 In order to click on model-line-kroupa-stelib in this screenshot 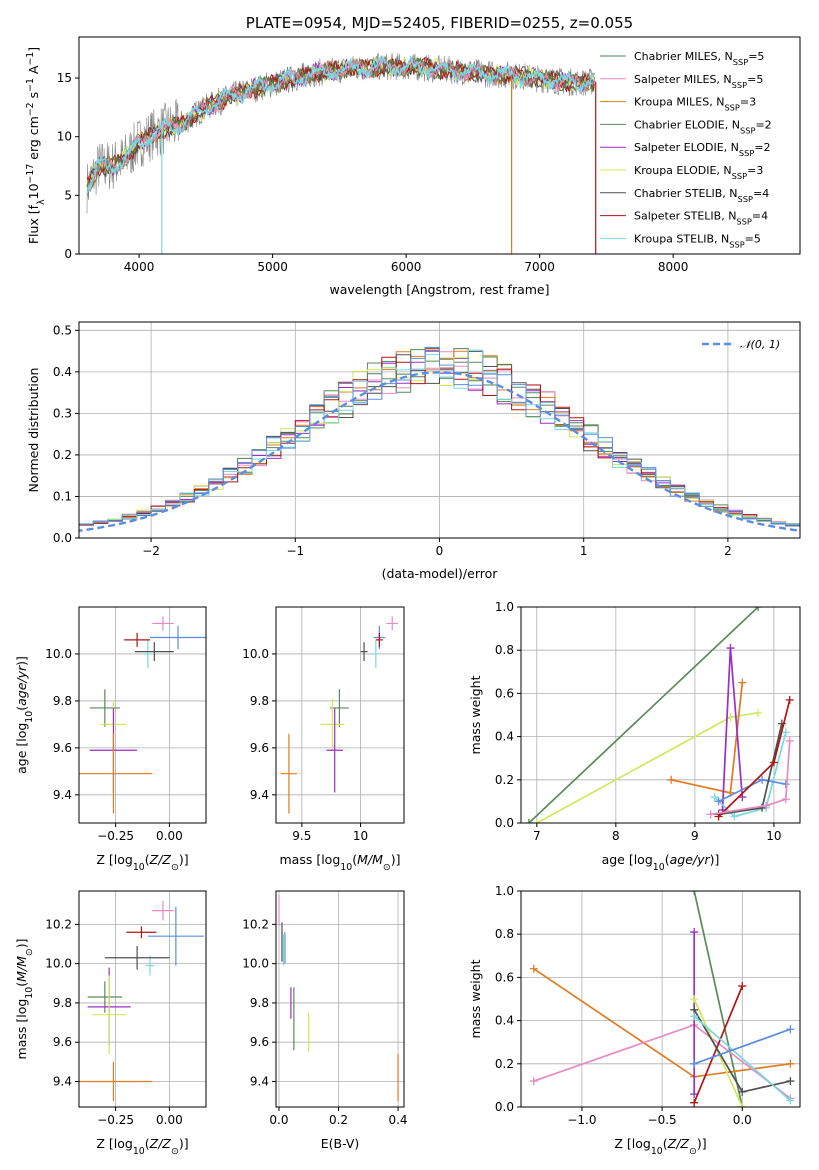, I will do `click(340, 124)`.